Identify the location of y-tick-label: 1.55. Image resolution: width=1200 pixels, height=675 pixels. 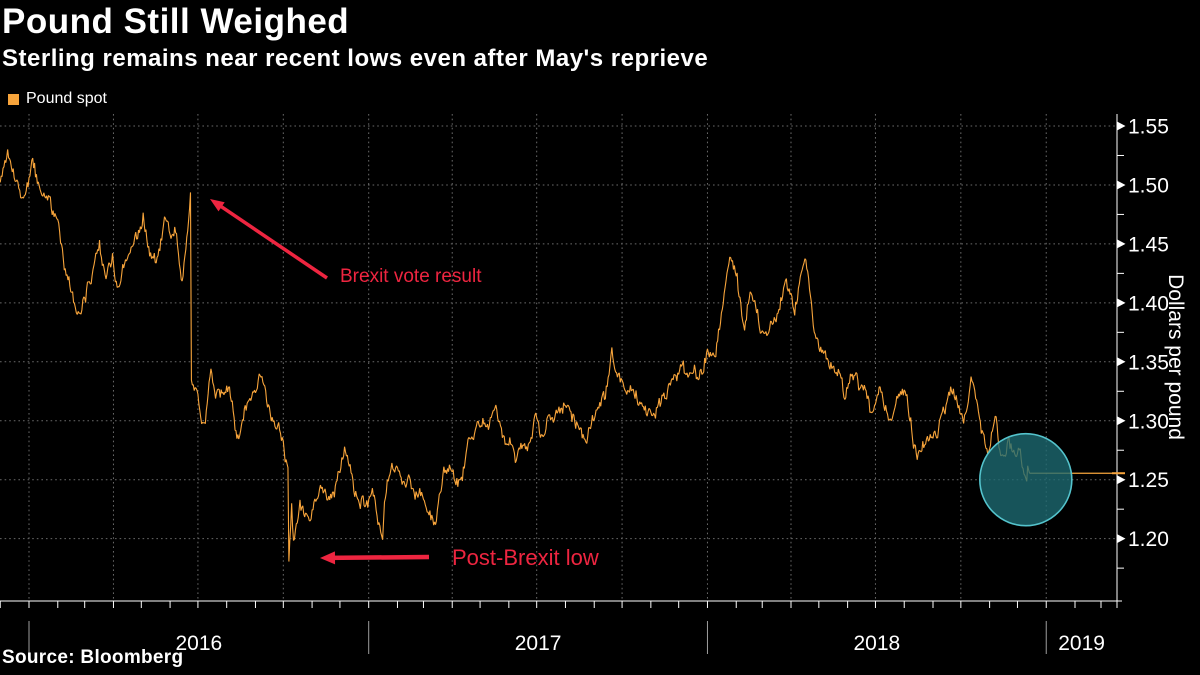
(1148, 127).